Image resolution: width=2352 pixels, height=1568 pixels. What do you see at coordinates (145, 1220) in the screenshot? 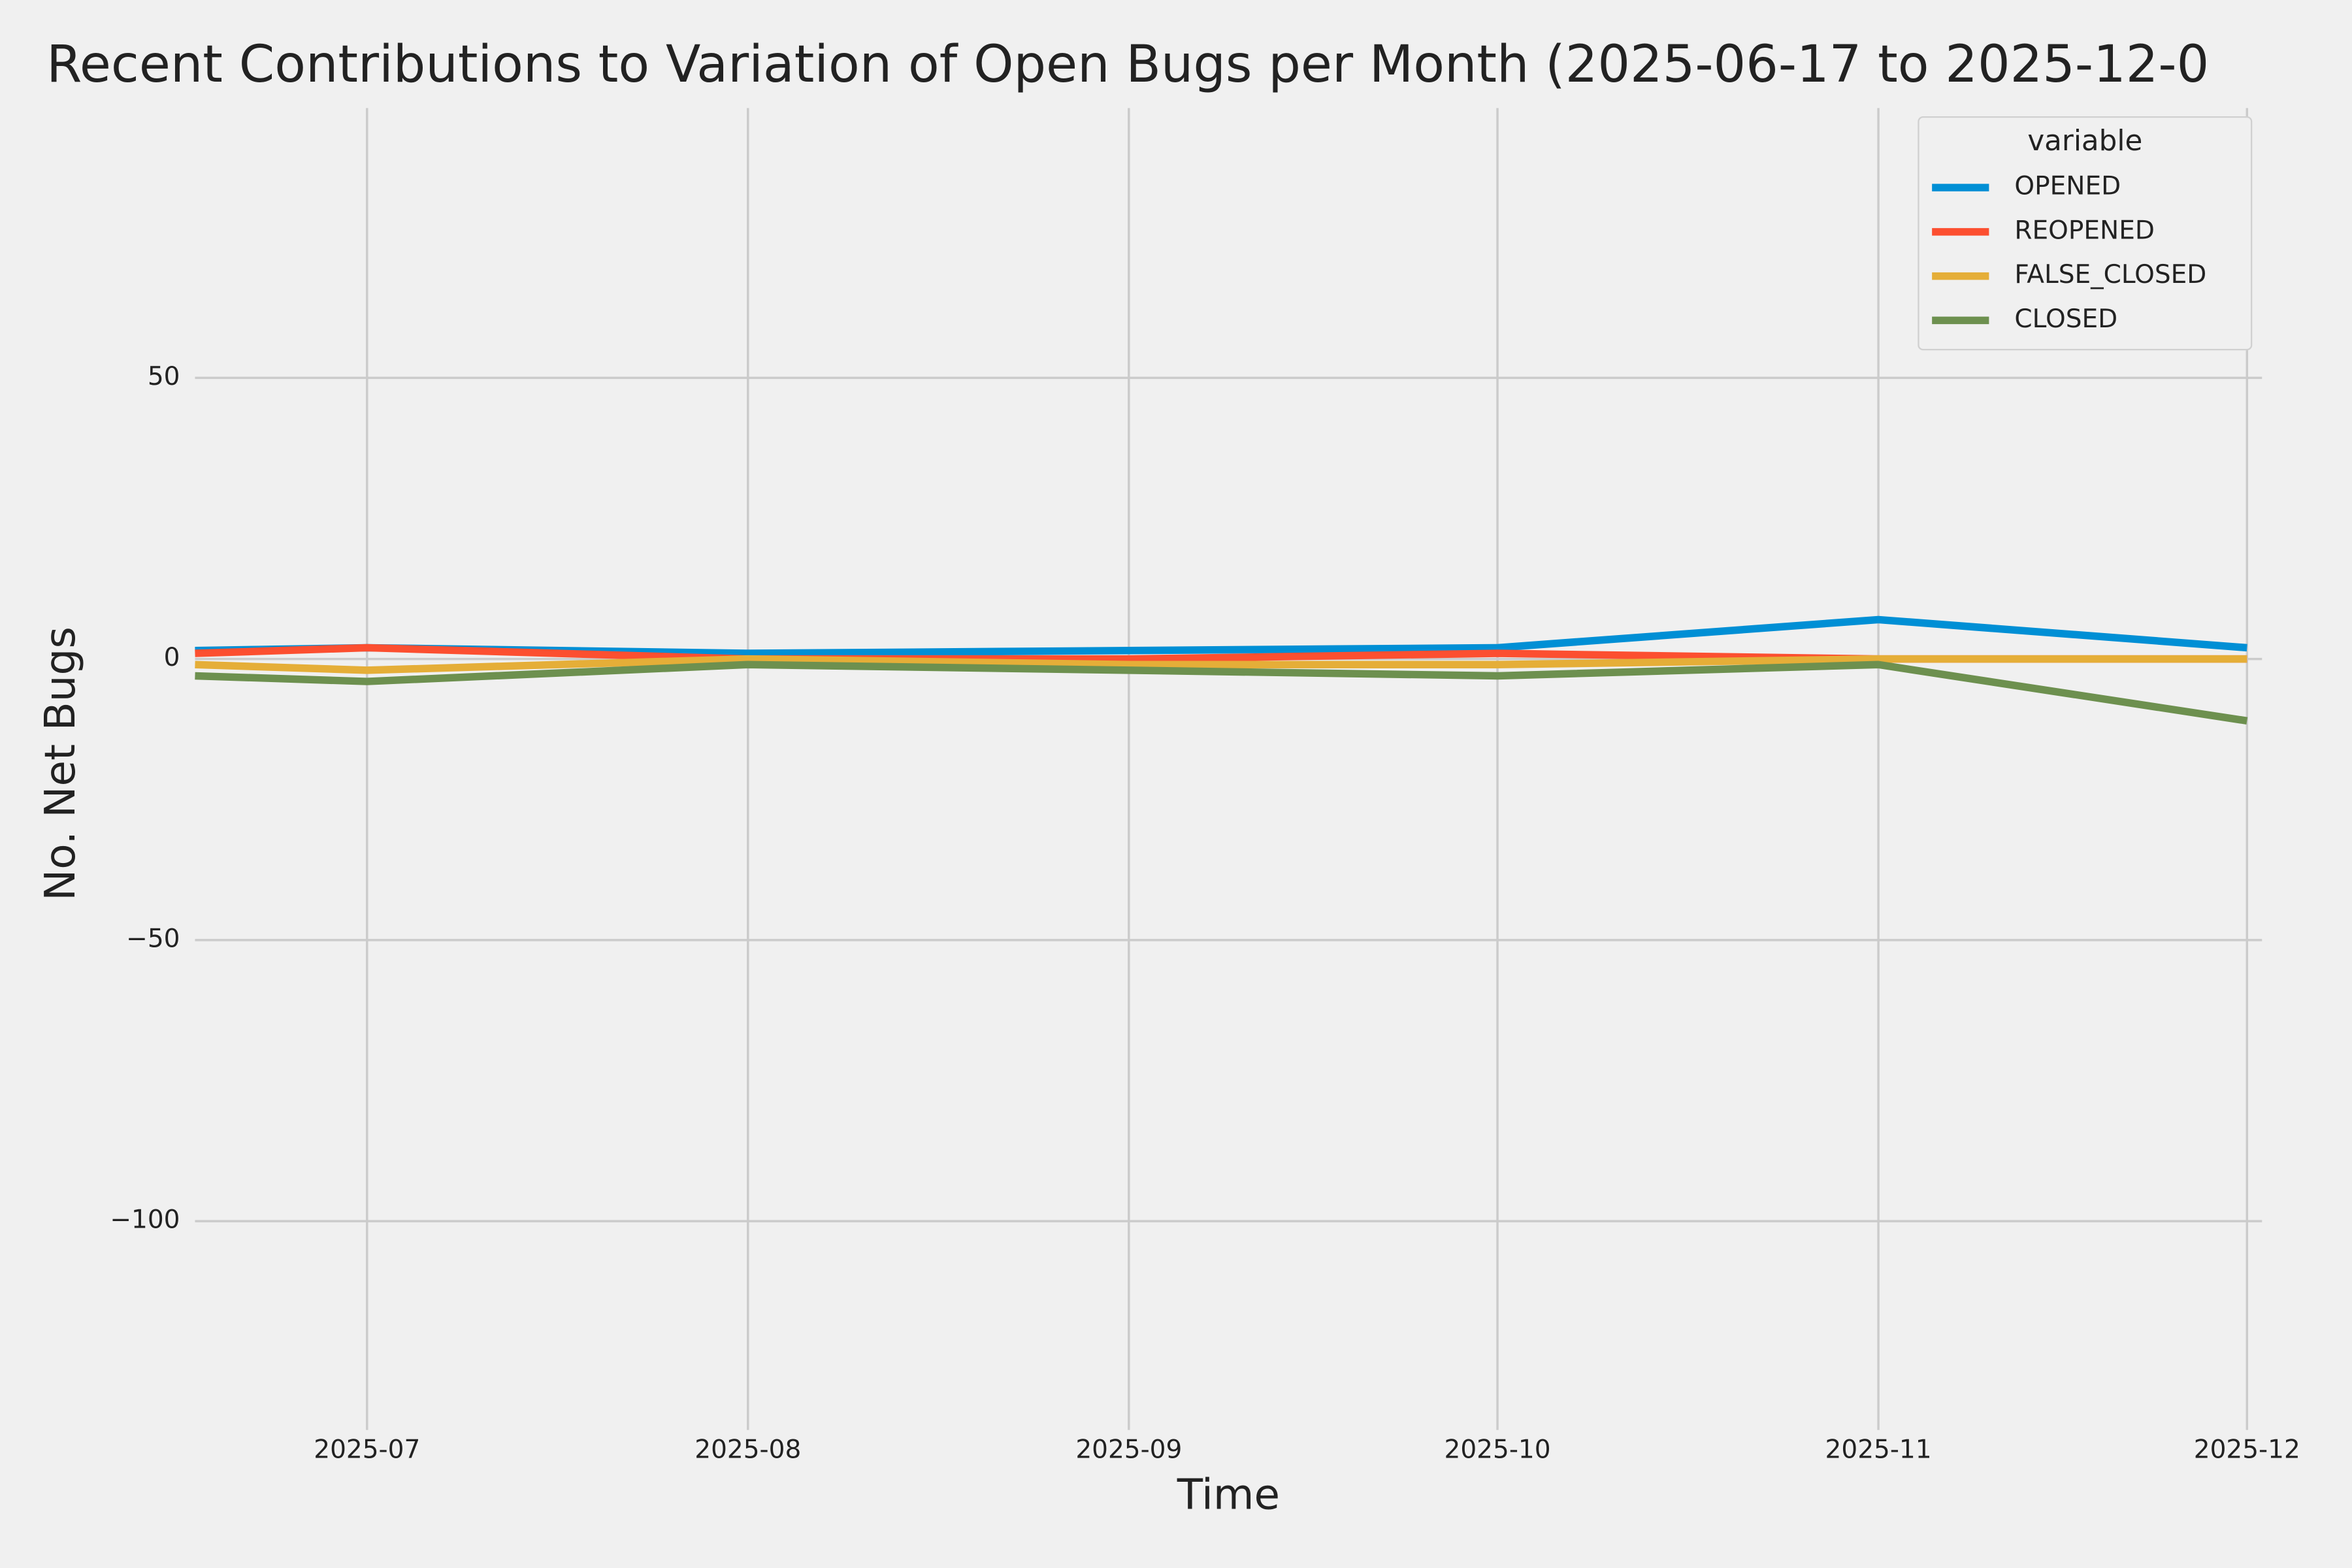
I see `y-tick-label: −100` at bounding box center [145, 1220].